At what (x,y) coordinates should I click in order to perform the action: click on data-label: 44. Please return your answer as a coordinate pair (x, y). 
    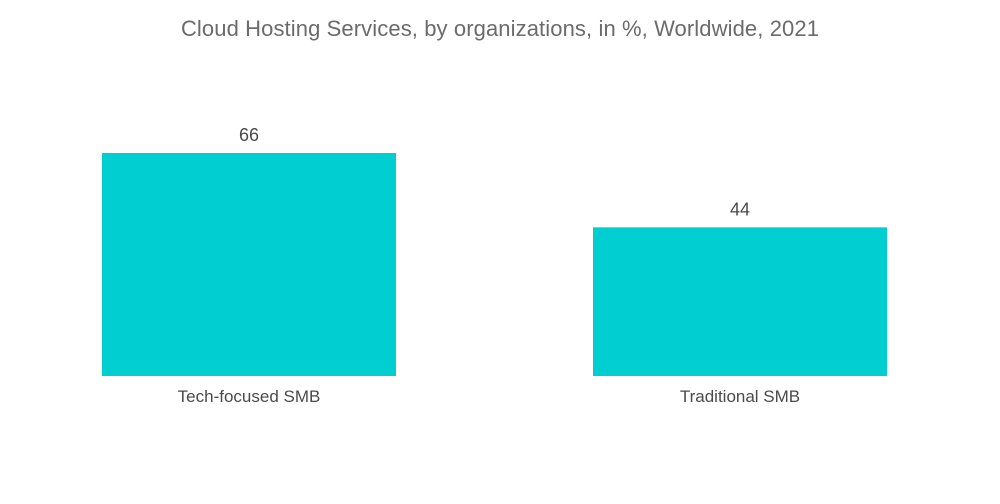
    Looking at the image, I should click on (740, 209).